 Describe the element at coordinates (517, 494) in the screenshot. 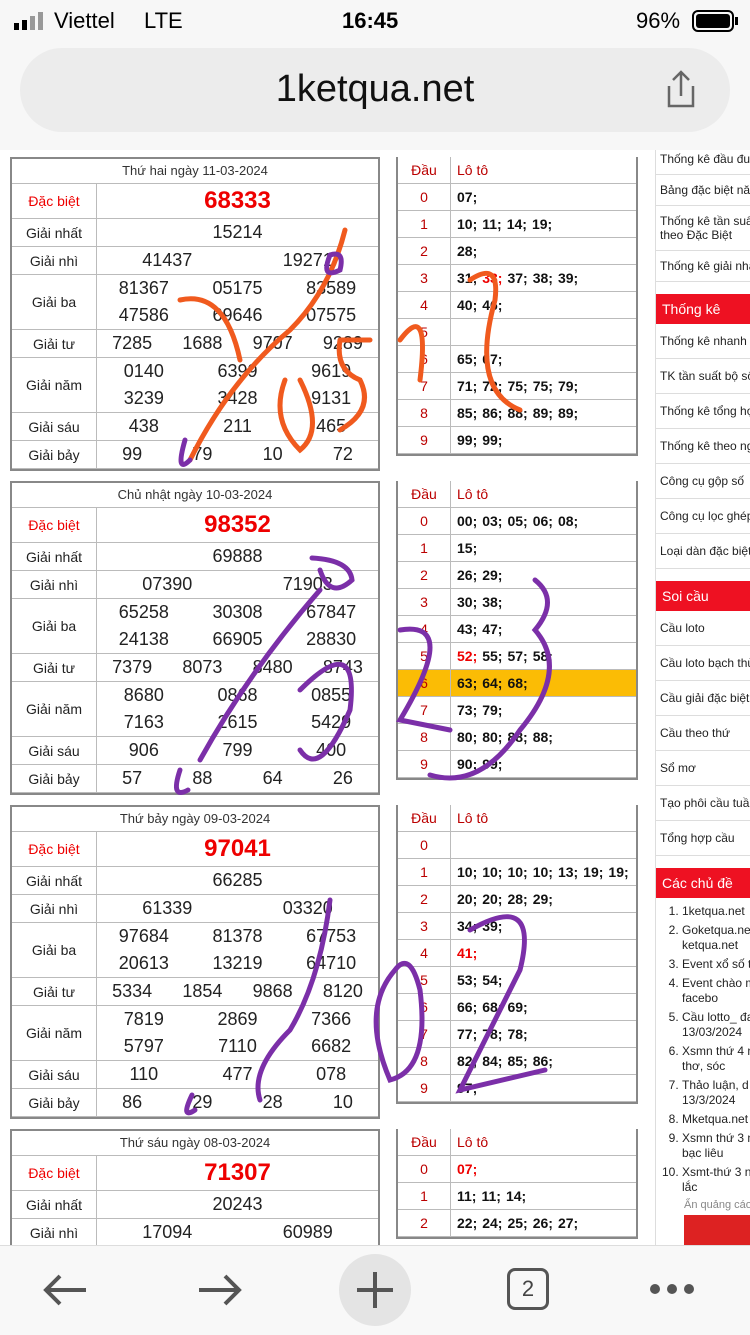

I see `loto-header: Đầu Lô tô` at that location.